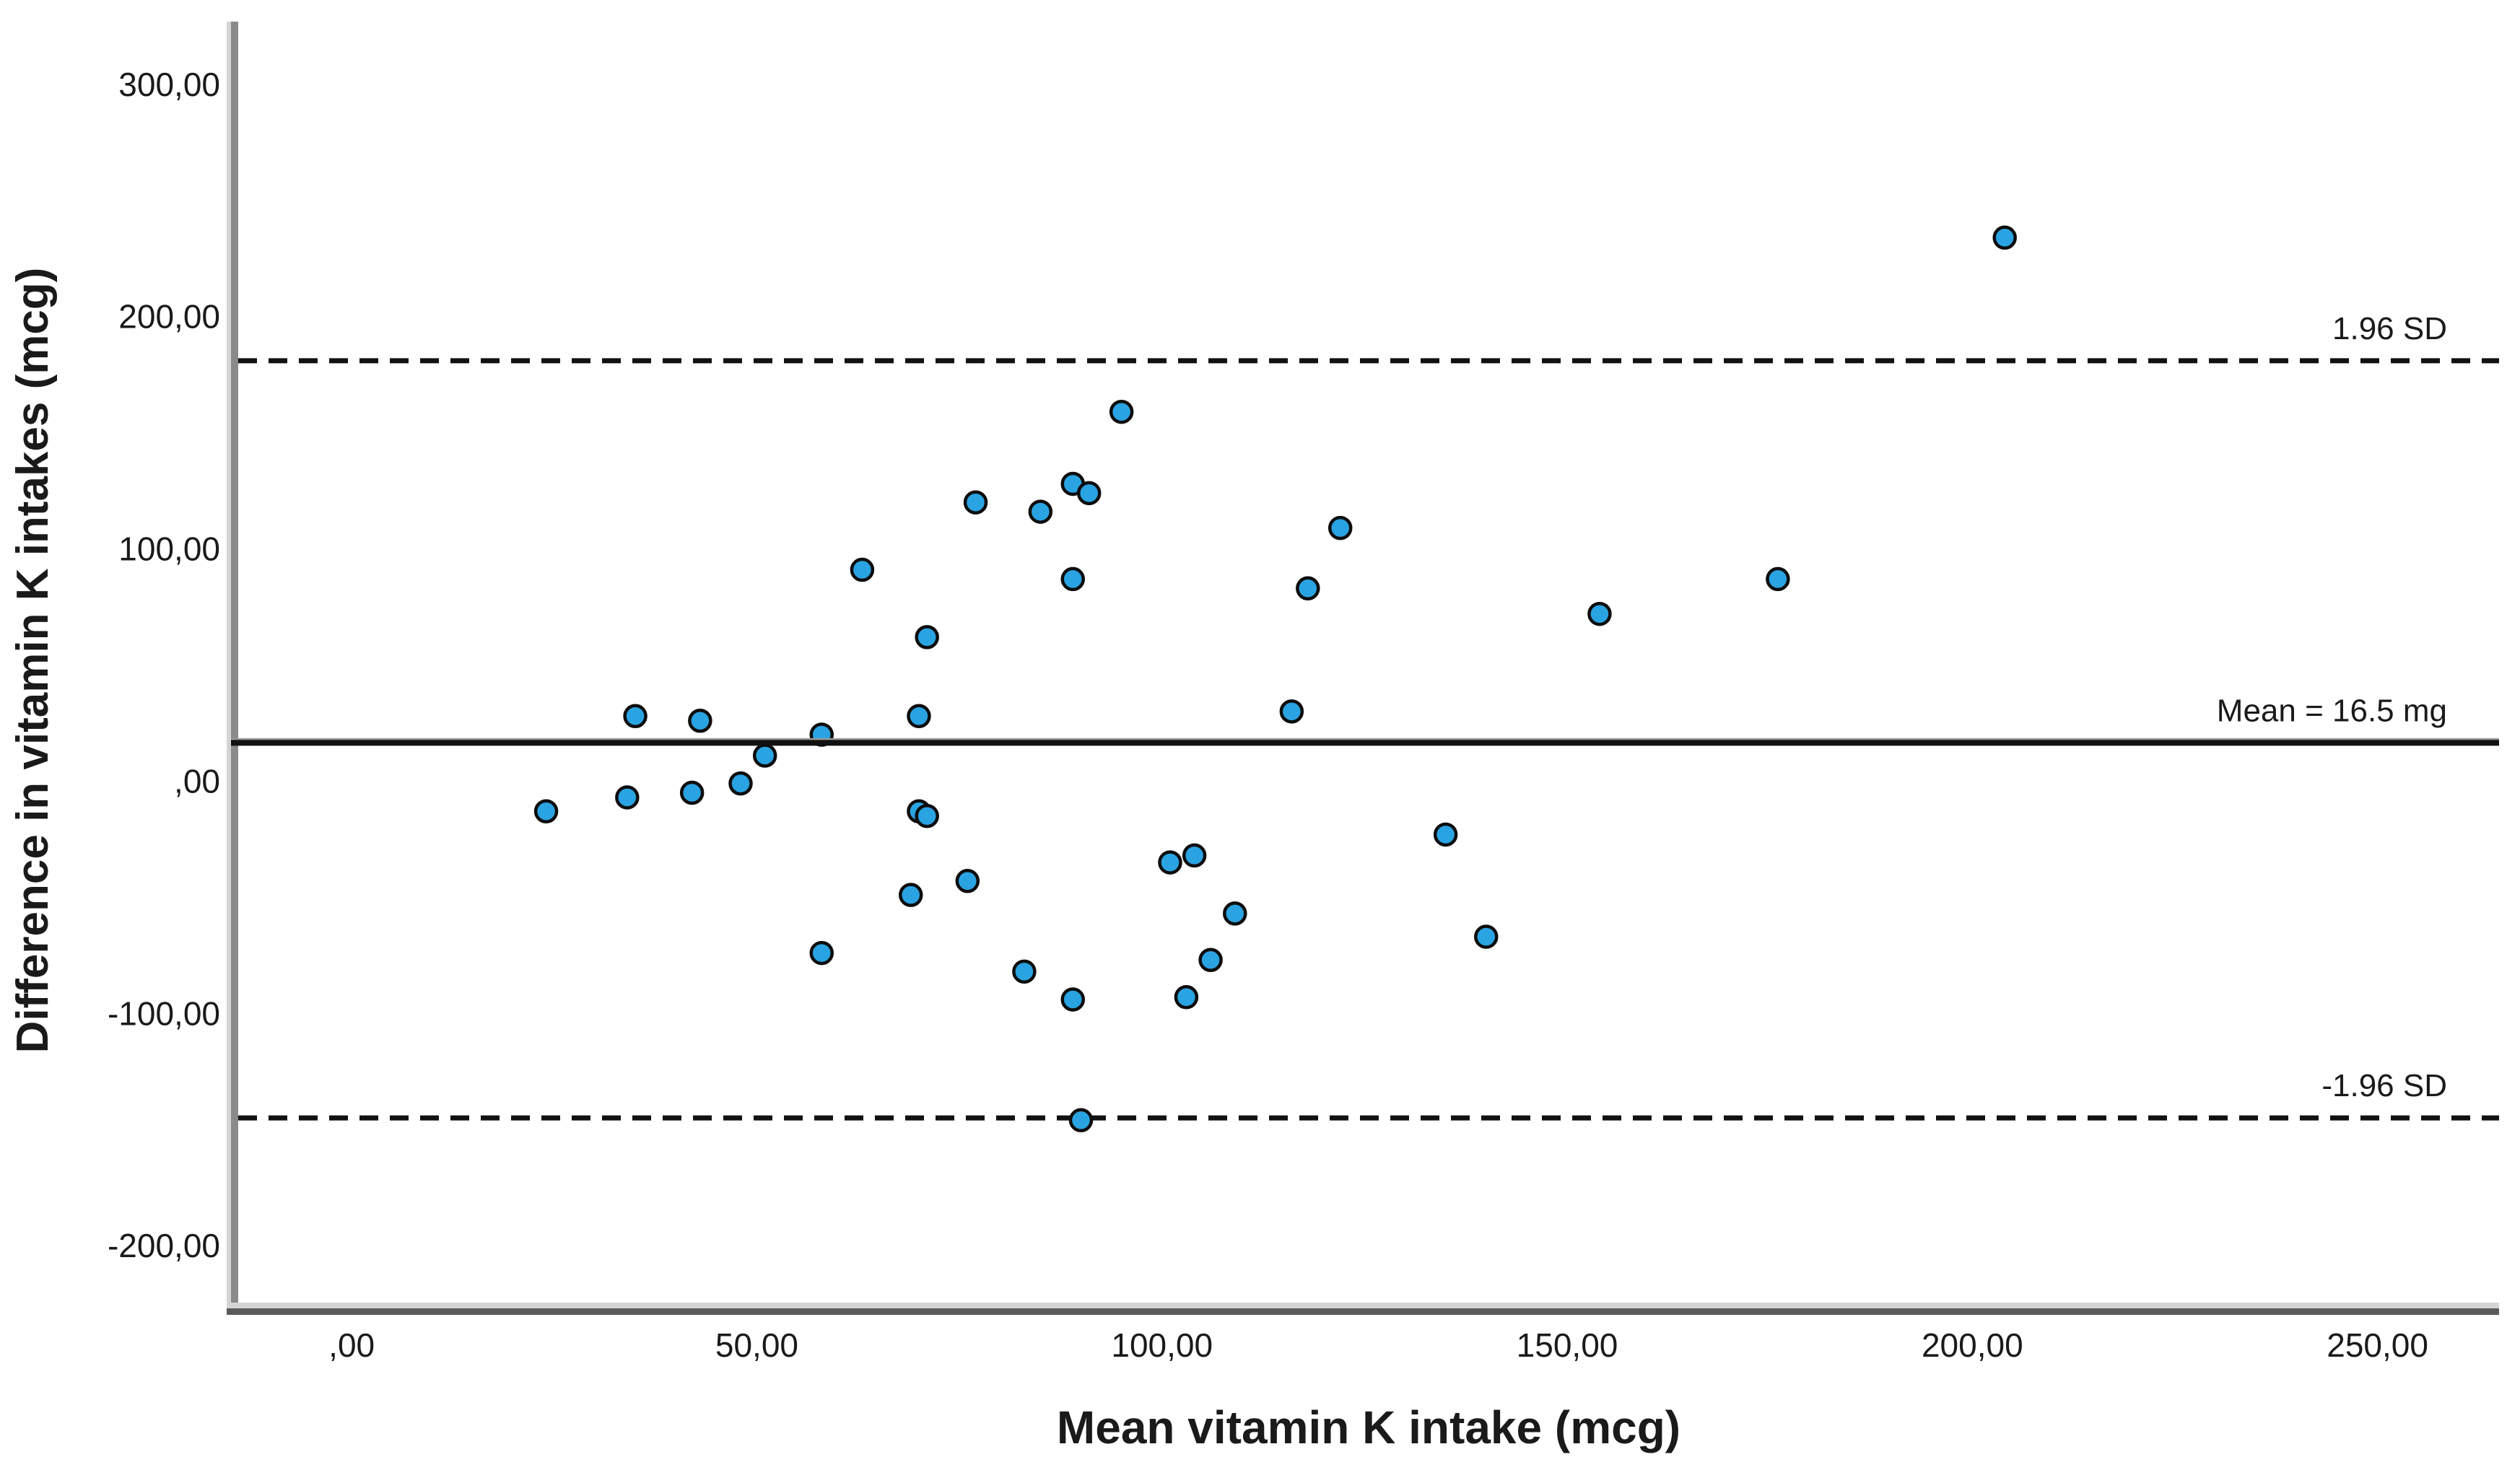 Image resolution: width=2520 pixels, height=1483 pixels. What do you see at coordinates (1368, 1427) in the screenshot?
I see `x-axis-title: Mean vitamin K intake (mcg)` at bounding box center [1368, 1427].